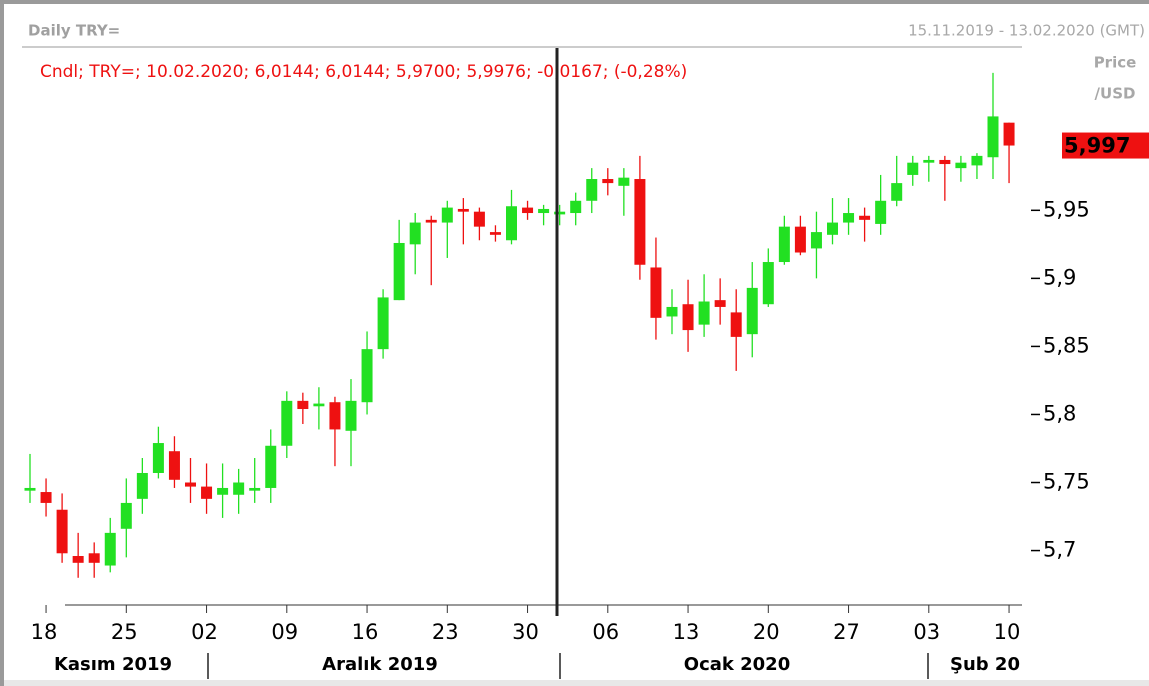 The image size is (1149, 686). I want to click on x-tick-label: 10, so click(1007, 632).